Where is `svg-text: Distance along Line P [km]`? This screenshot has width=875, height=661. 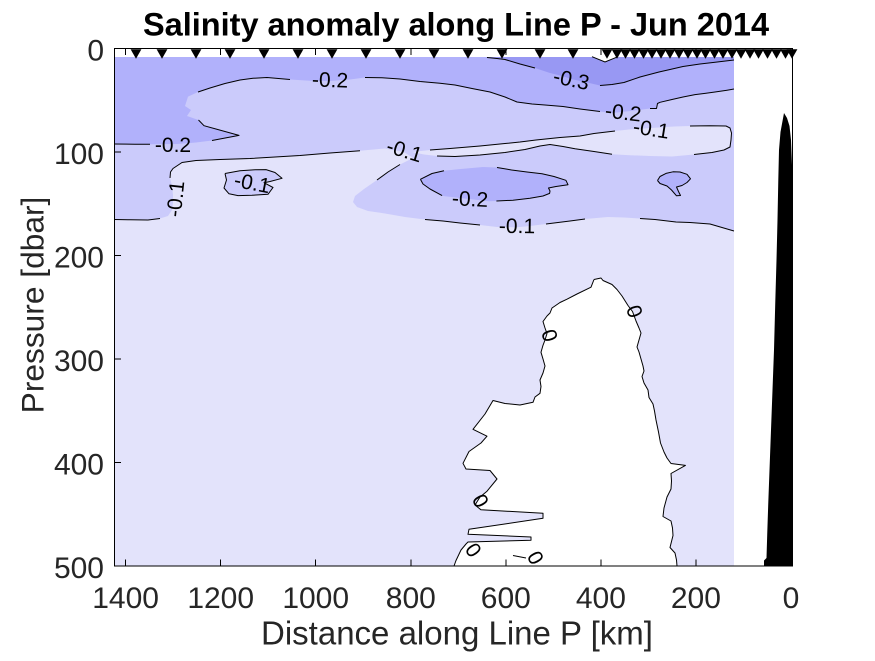
svg-text: Distance along Line P [km] is located at coordinates (457, 633).